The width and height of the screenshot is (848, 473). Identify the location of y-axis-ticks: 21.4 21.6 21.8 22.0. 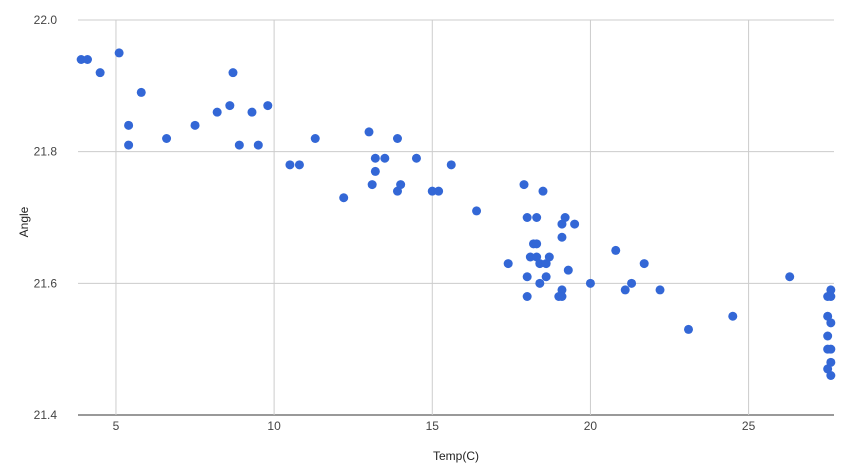
(46, 217).